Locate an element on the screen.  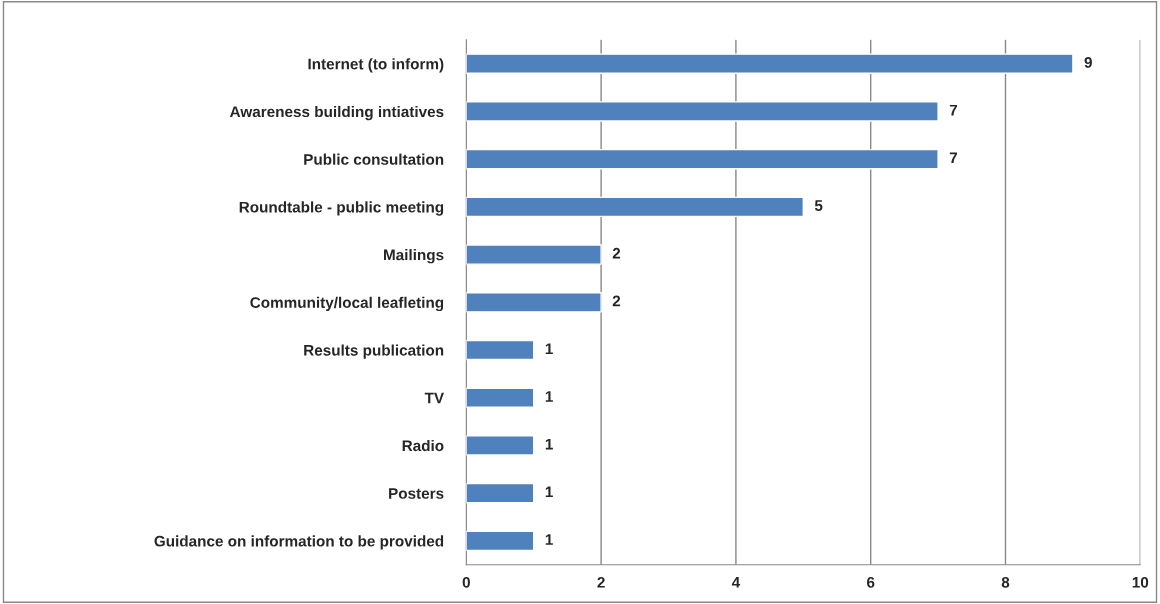
x-tick-label: 4 is located at coordinates (736, 582).